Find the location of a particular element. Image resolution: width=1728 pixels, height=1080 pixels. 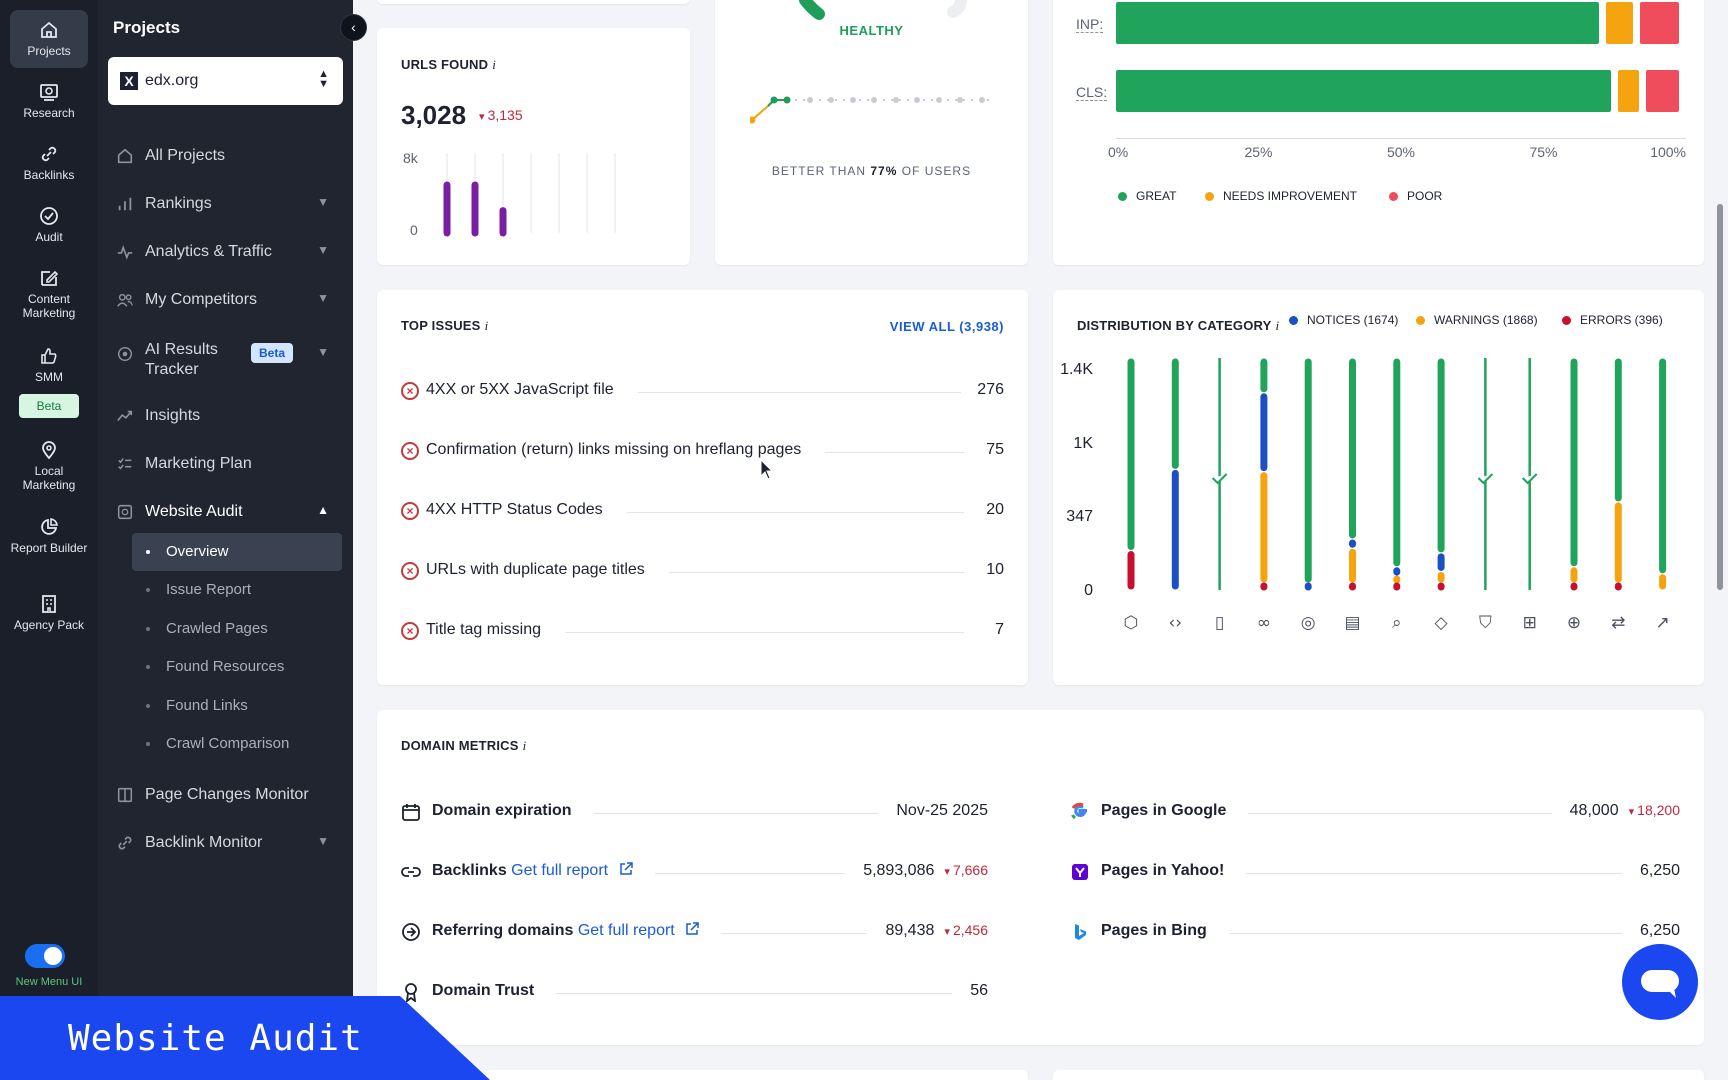

nav-rankings: Rankings ▼ is located at coordinates (225, 204).